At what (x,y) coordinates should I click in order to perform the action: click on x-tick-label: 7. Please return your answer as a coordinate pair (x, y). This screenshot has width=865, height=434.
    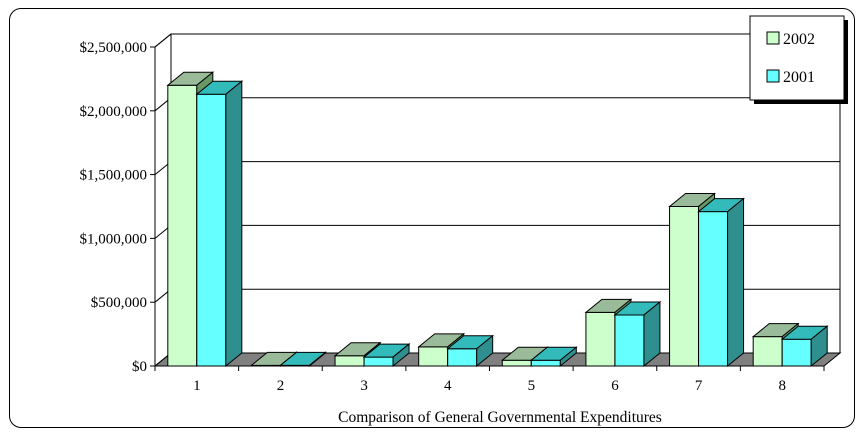
    Looking at the image, I should click on (699, 386).